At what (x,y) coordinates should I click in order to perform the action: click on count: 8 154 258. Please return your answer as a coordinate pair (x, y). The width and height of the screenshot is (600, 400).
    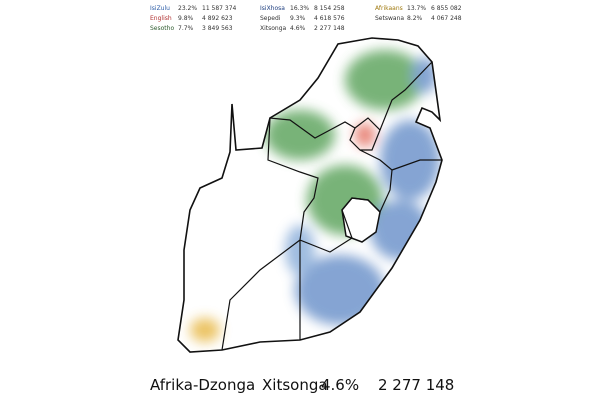
    Looking at the image, I should click on (329, 8).